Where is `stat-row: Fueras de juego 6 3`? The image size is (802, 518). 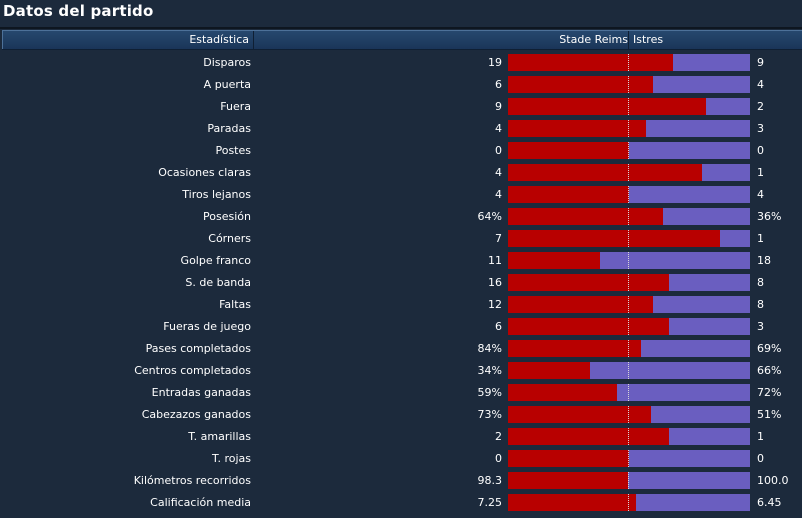 stat-row: Fueras de juego 6 3 is located at coordinates (401, 327).